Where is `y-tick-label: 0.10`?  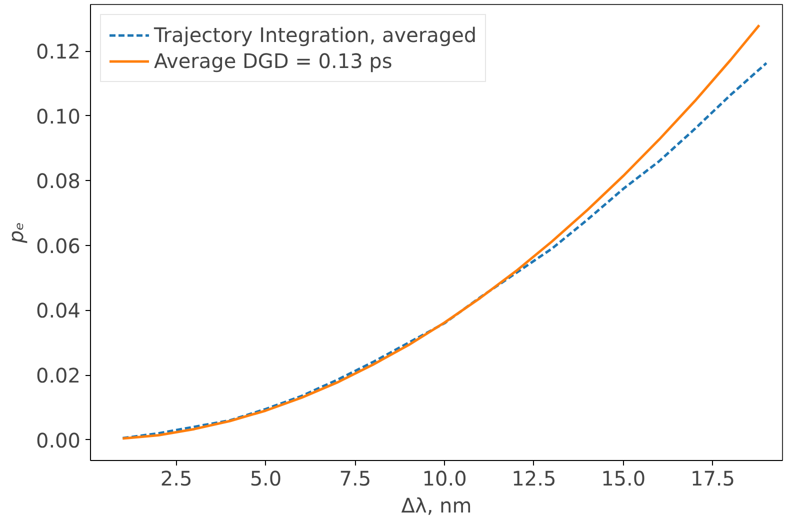 y-tick-label: 0.10 is located at coordinates (58, 116).